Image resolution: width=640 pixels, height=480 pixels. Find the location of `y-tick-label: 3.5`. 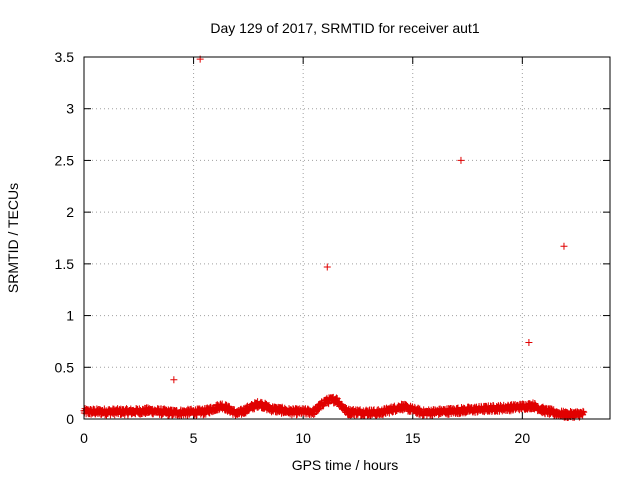

y-tick-label: 3.5 is located at coordinates (65, 57).